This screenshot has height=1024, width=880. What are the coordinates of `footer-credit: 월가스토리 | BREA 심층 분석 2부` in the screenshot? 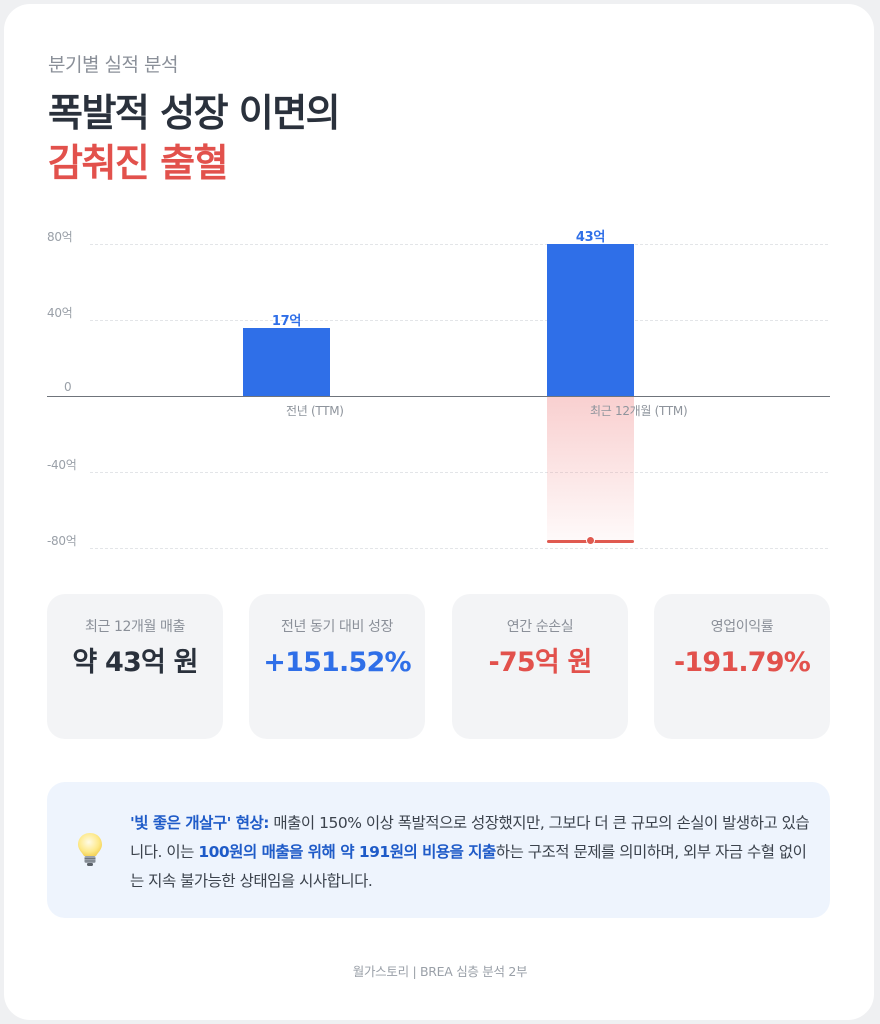 It's located at (440, 971).